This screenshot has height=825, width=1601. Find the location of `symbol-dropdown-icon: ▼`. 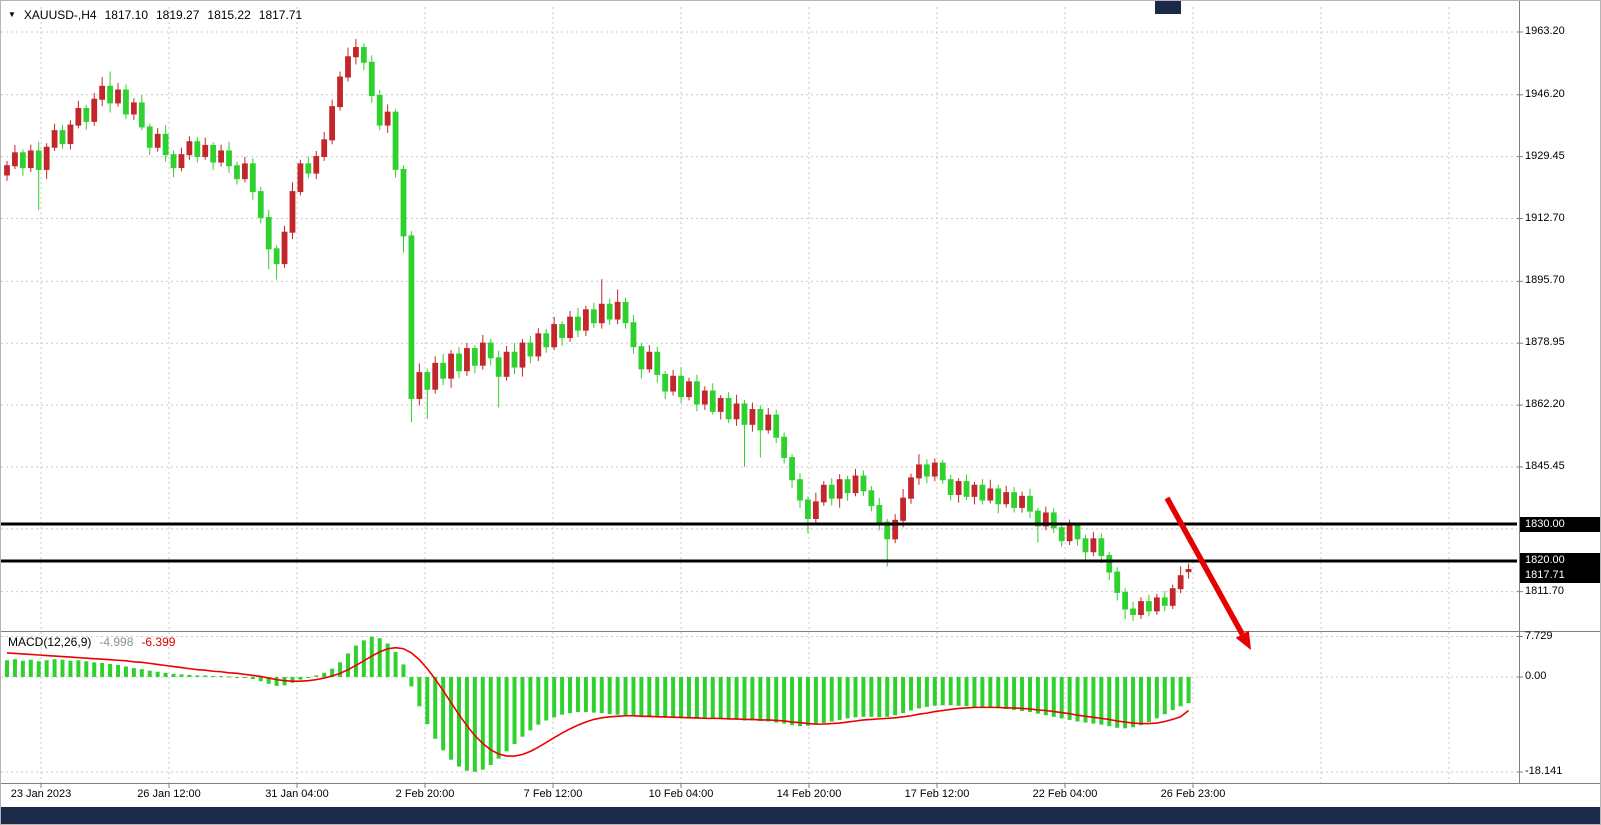

symbol-dropdown-icon: ▼ is located at coordinates (12, 14).